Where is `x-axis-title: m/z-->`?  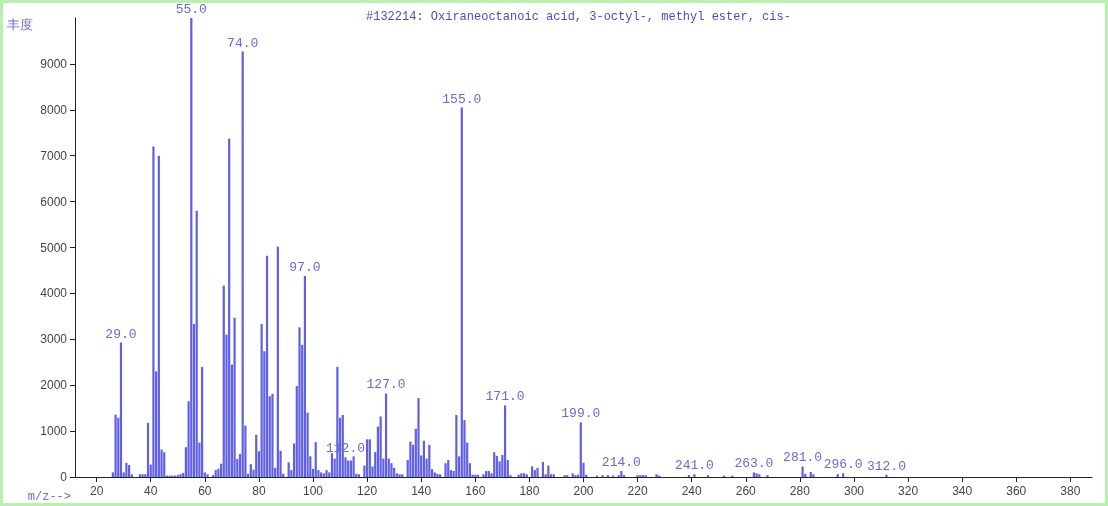 x-axis-title: m/z--> is located at coordinates (49, 497).